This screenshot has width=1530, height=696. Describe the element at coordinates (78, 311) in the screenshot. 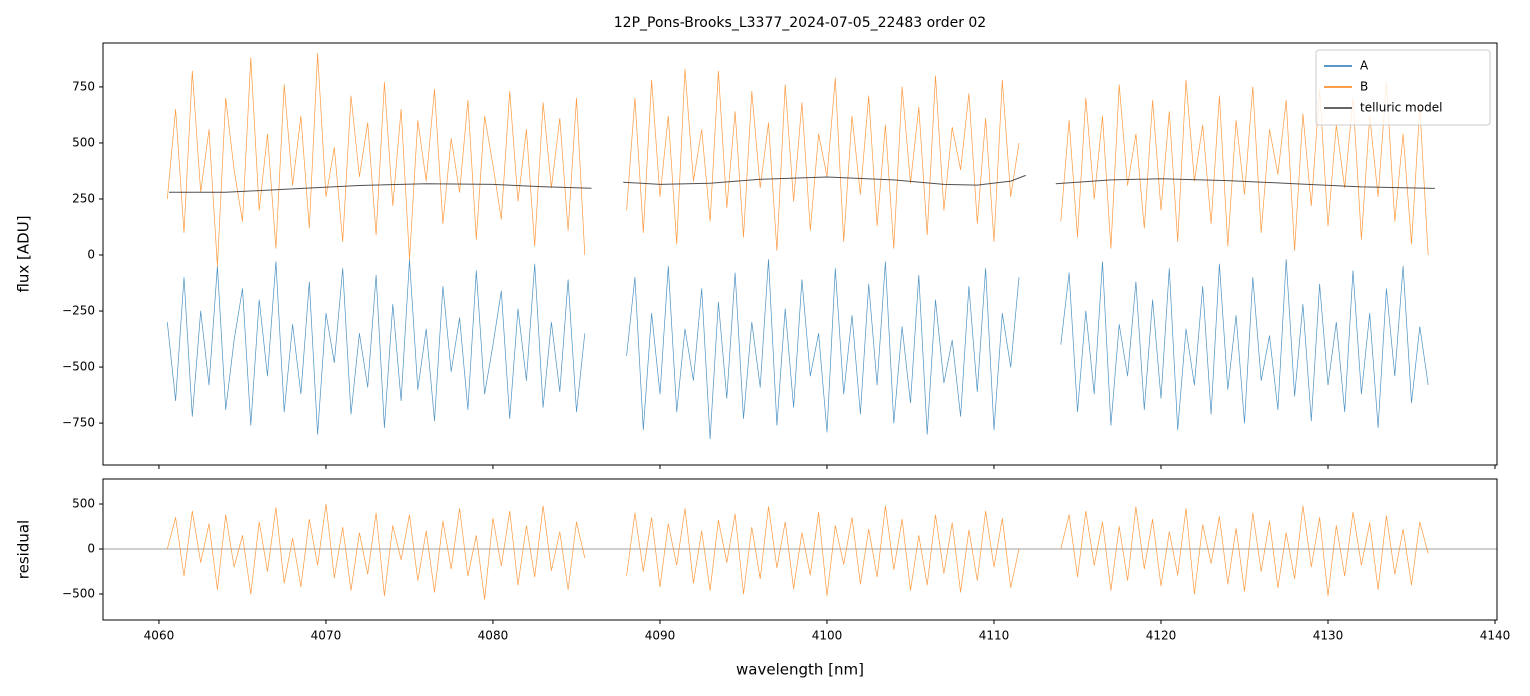

I see `y-tick-label: −250` at that location.